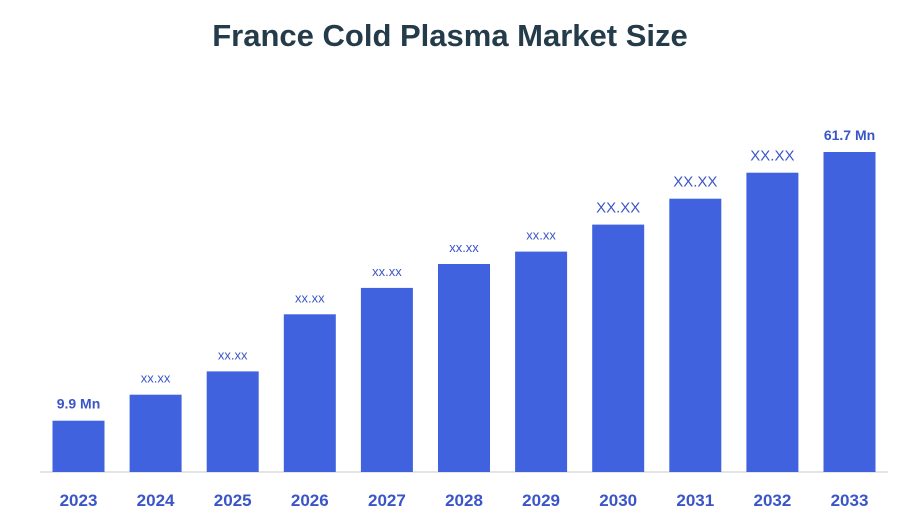 The width and height of the screenshot is (900, 525). I want to click on data-label-2032: XX.XX, so click(772, 156).